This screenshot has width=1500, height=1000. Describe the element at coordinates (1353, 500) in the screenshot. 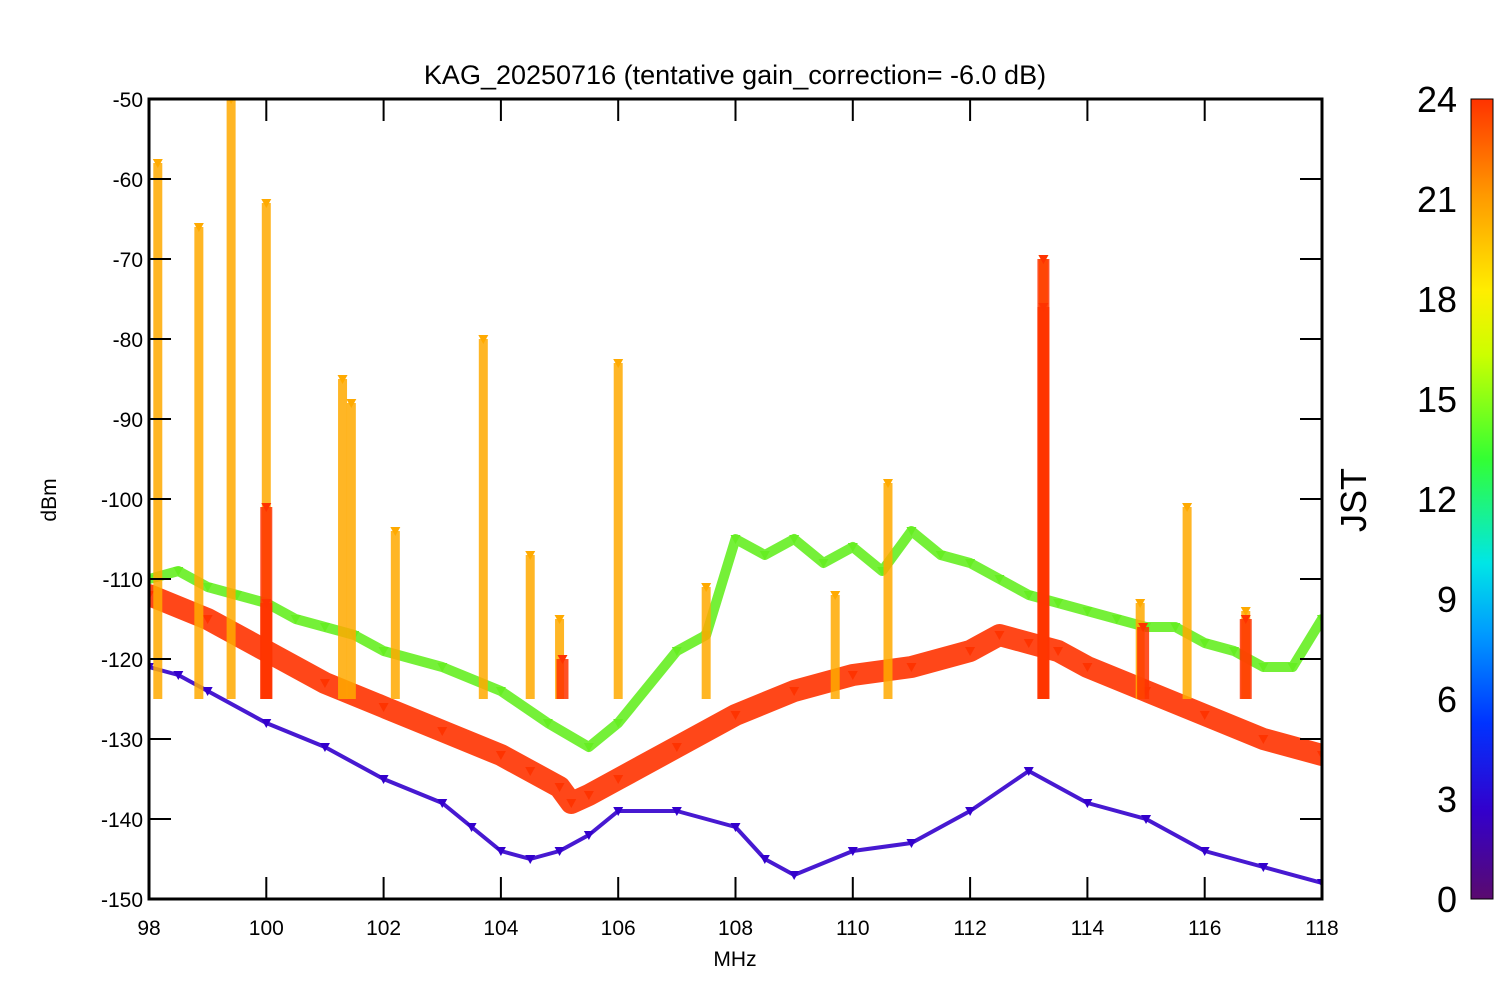

I see `colorbar-title: JST` at that location.